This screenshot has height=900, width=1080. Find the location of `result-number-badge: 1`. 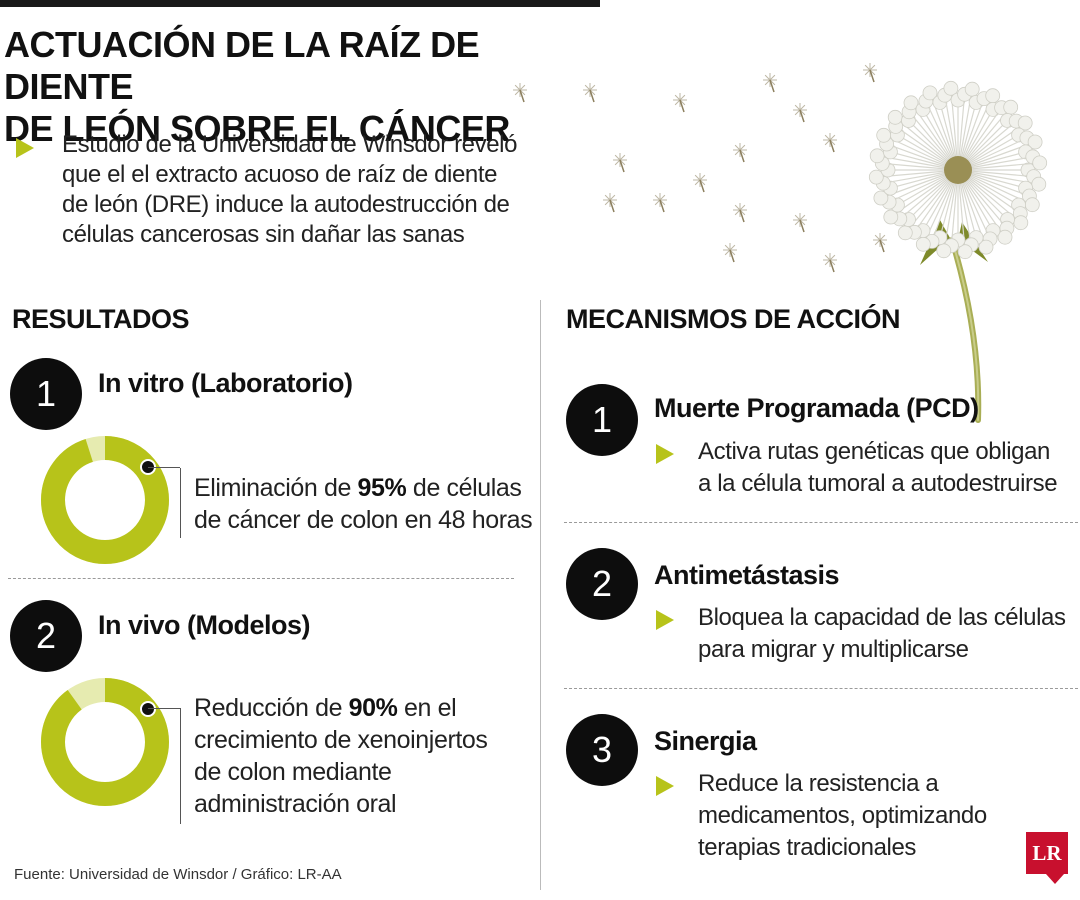

result-number-badge: 1 is located at coordinates (46, 394).